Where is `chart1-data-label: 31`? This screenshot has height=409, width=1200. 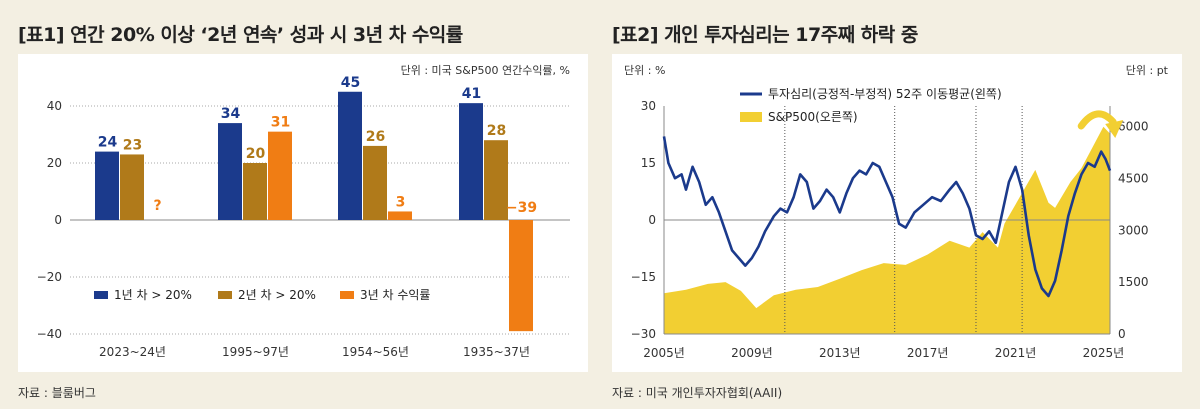 chart1-data-label: 31 is located at coordinates (280, 123).